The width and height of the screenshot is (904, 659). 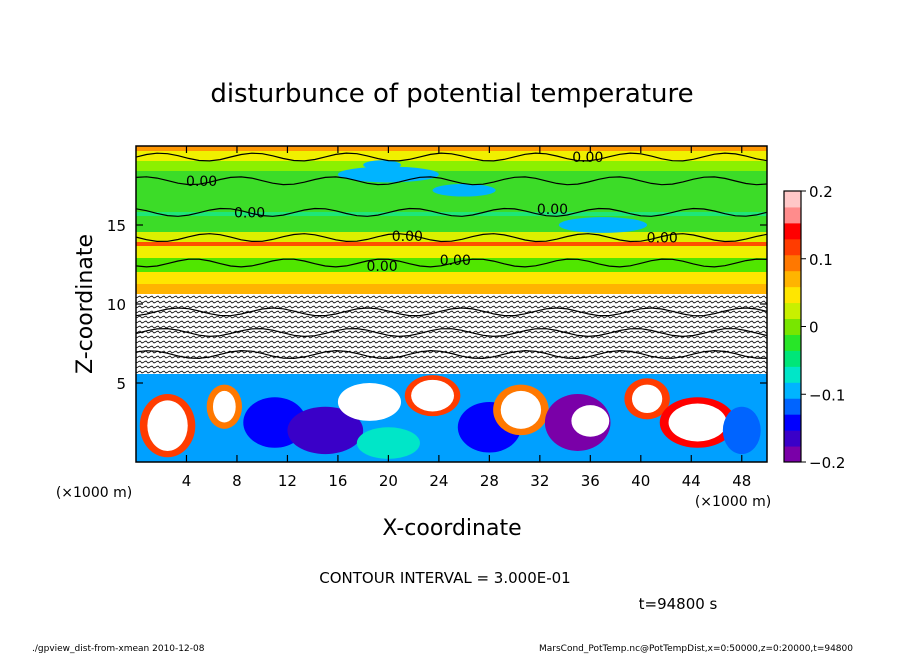 I want to click on upper-blobs, so click(x=492, y=196).